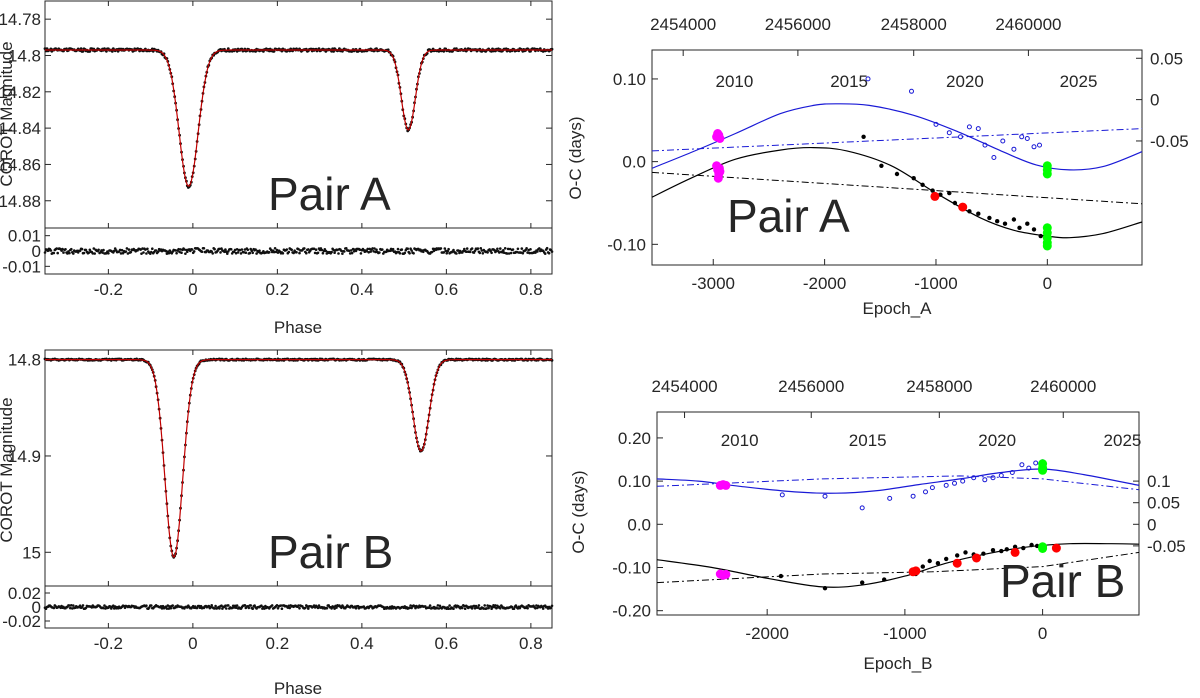 Image resolution: width=1200 pixels, height=698 pixels. What do you see at coordinates (1166, 58) in the screenshot?
I see `right-y-tick-label: 0.05` at bounding box center [1166, 58].